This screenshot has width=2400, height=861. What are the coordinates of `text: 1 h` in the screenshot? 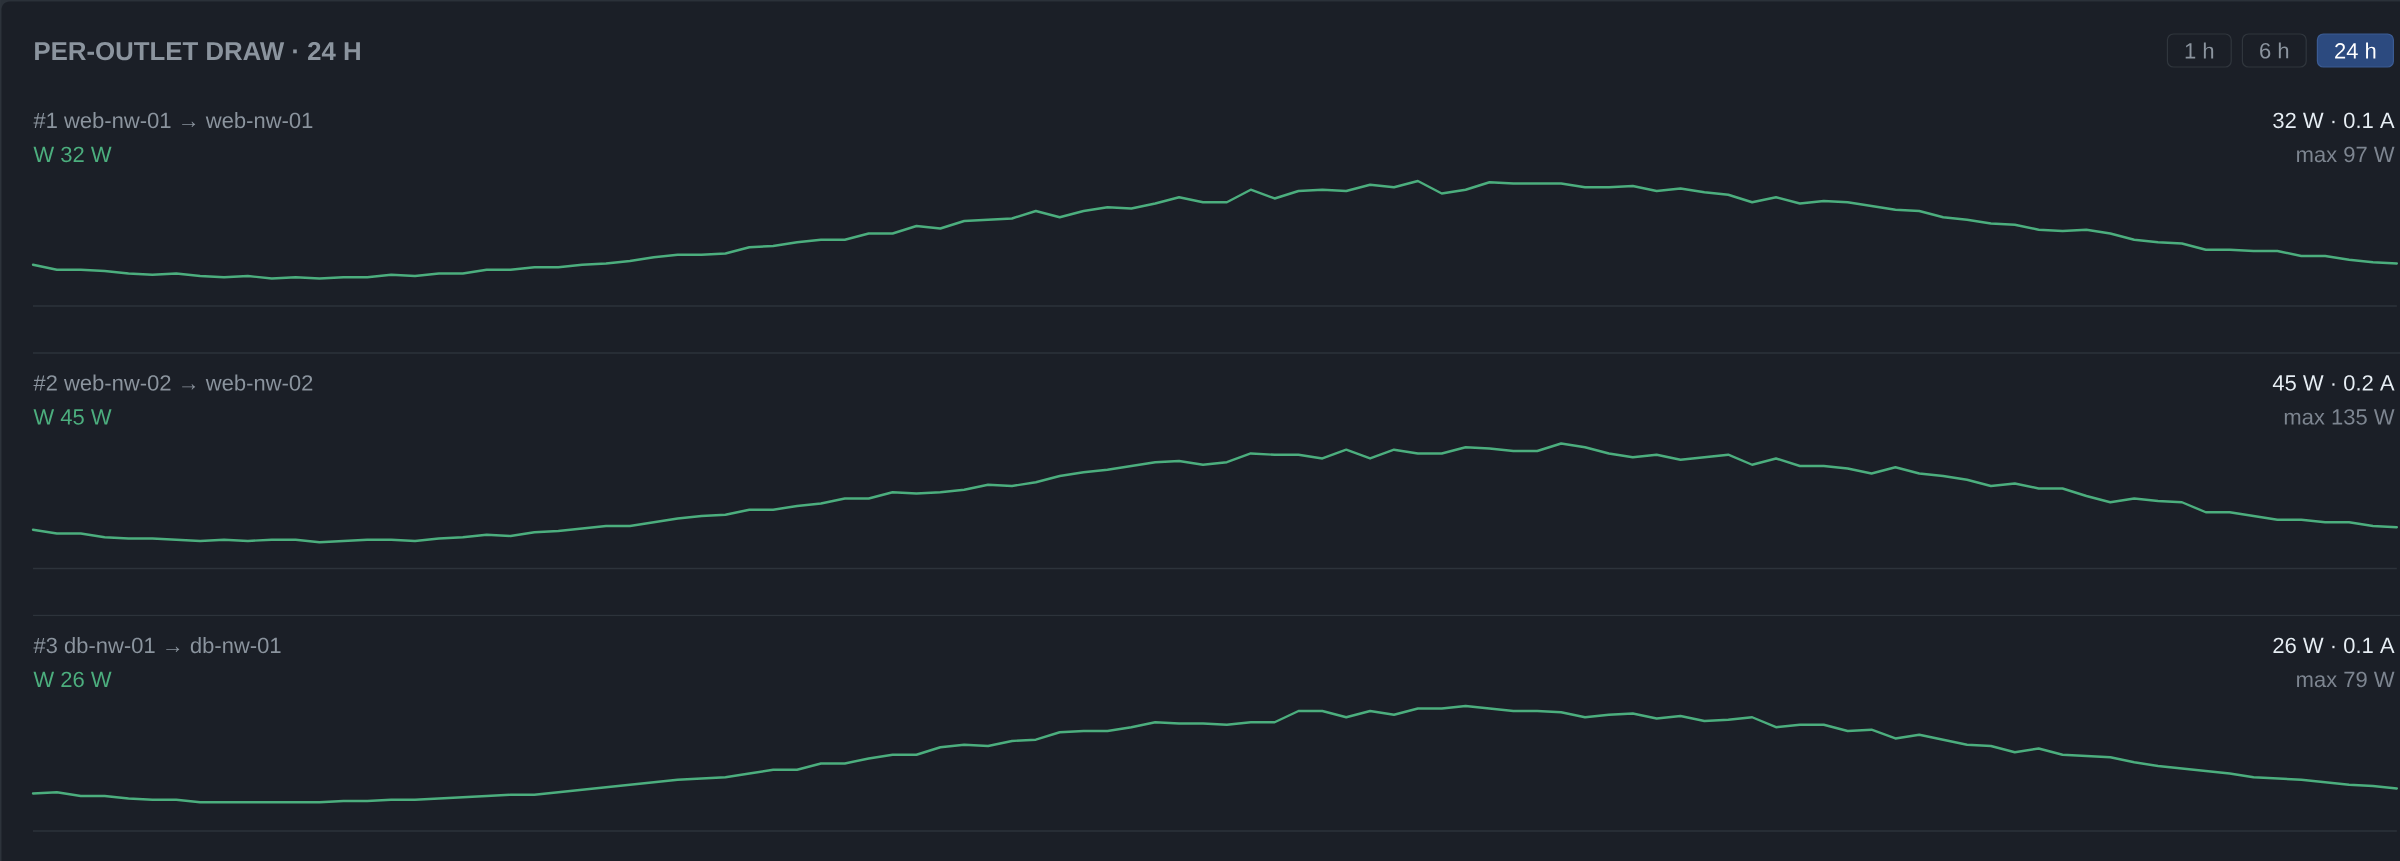 It's located at (2199, 50).